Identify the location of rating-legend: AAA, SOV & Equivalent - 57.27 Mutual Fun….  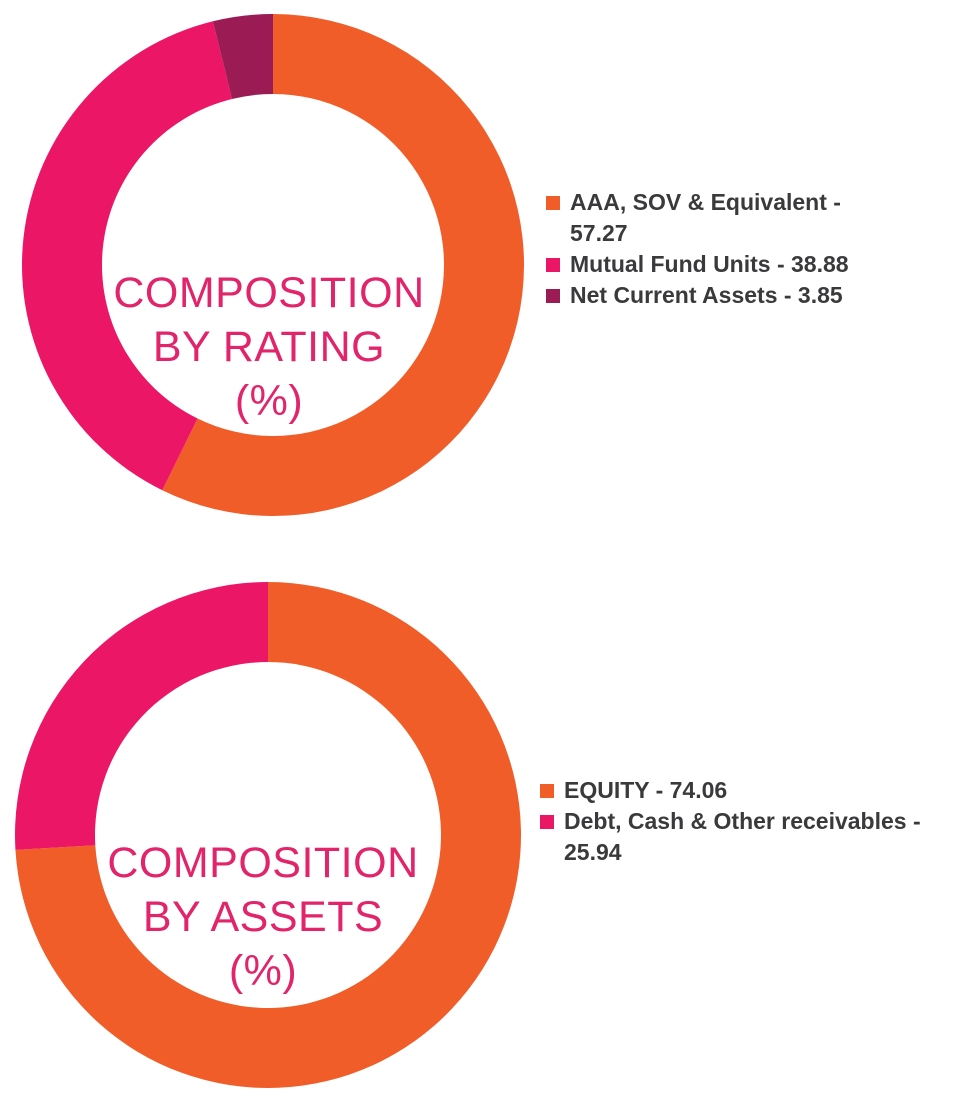
(716, 249).